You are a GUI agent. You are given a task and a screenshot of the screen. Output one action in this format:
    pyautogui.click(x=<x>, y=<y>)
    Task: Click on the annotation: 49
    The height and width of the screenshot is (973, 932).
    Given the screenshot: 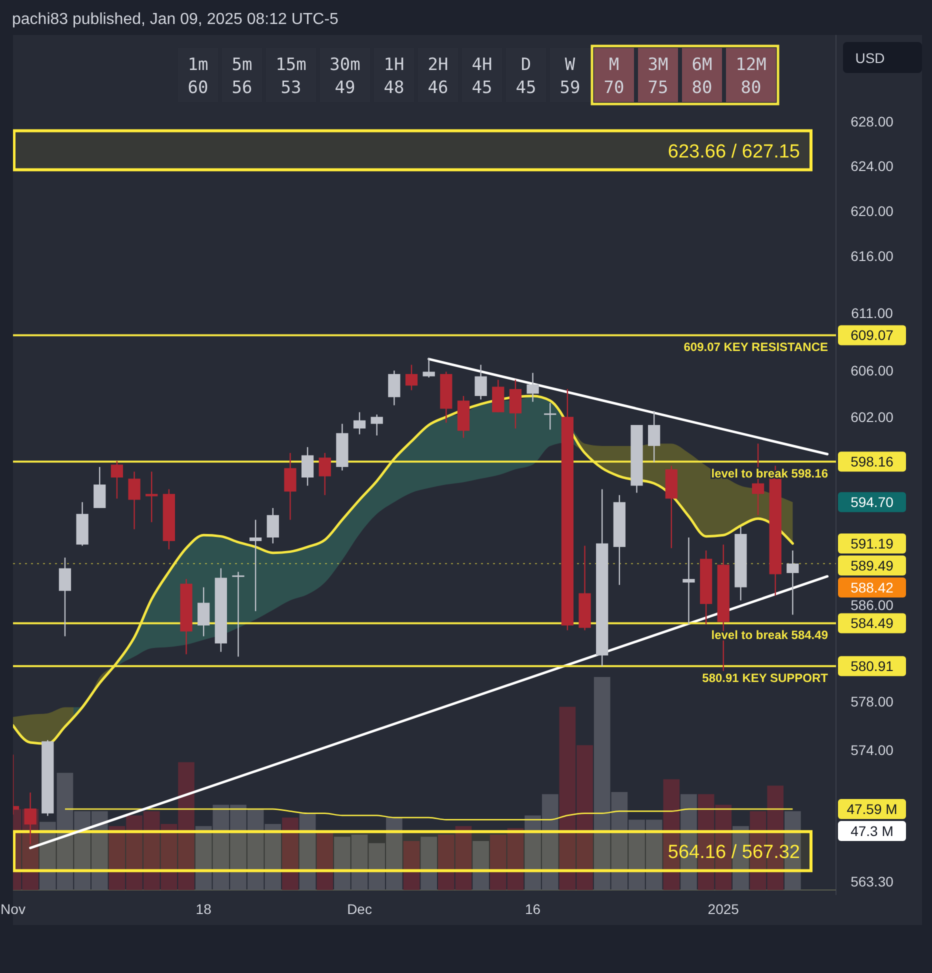 What is the action you would take?
    pyautogui.click(x=345, y=88)
    